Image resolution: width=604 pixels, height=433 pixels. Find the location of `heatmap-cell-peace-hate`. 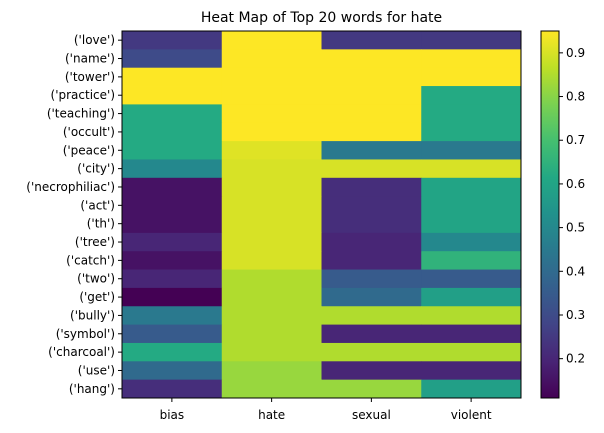

heatmap-cell-peace-hate is located at coordinates (271, 150).